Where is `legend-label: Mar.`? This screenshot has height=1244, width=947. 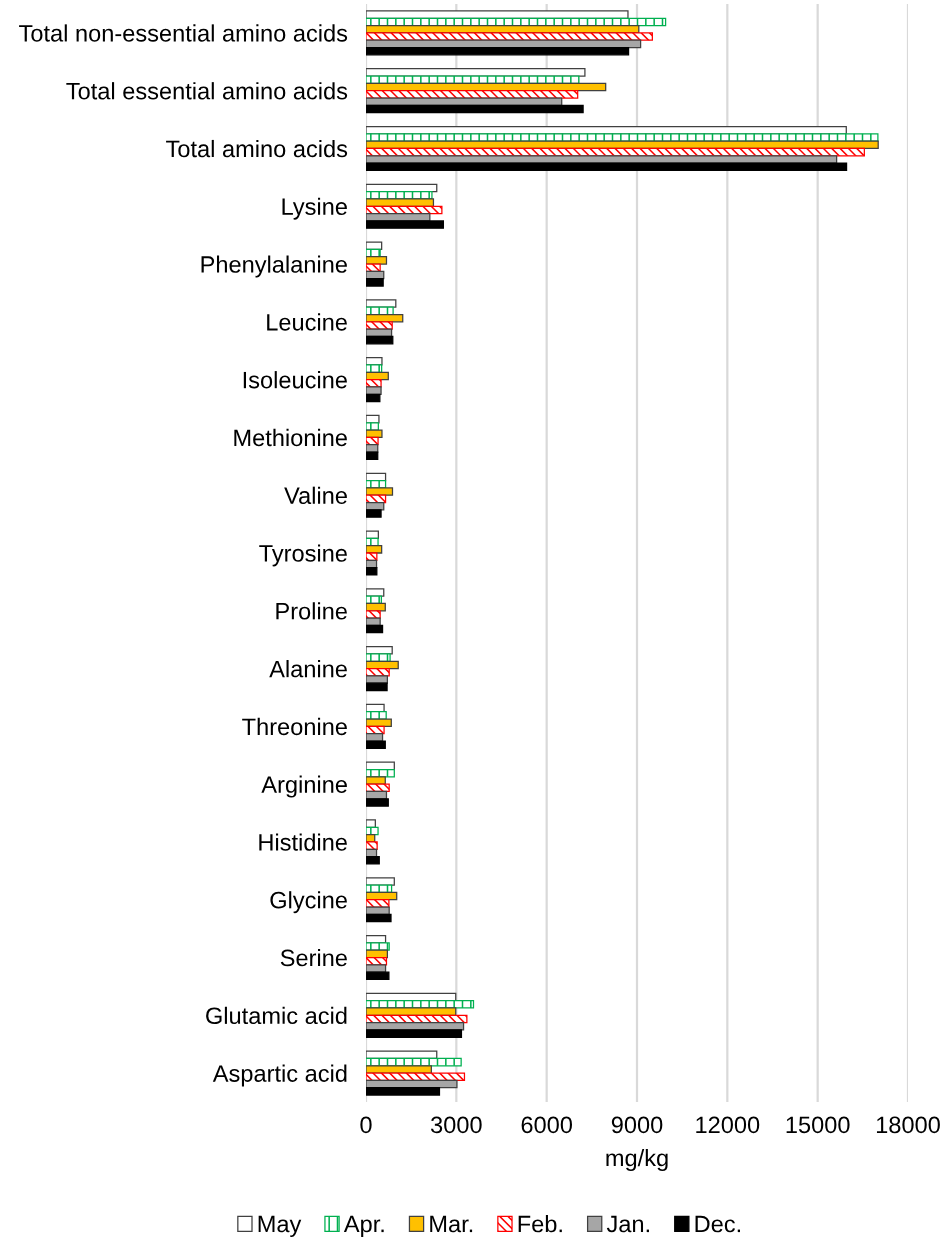
legend-label: Mar. is located at coordinates (451, 1224).